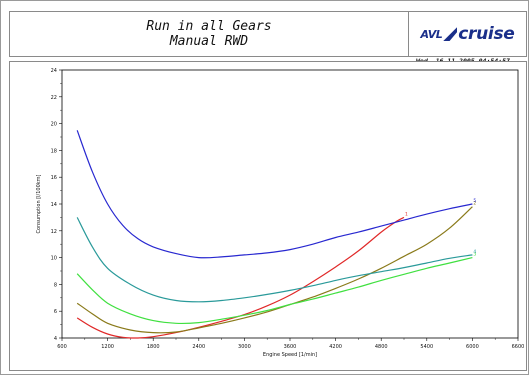 This screenshot has width=529, height=375. What do you see at coordinates (54, 151) in the screenshot?
I see `y-tick-label: 18` at bounding box center [54, 151].